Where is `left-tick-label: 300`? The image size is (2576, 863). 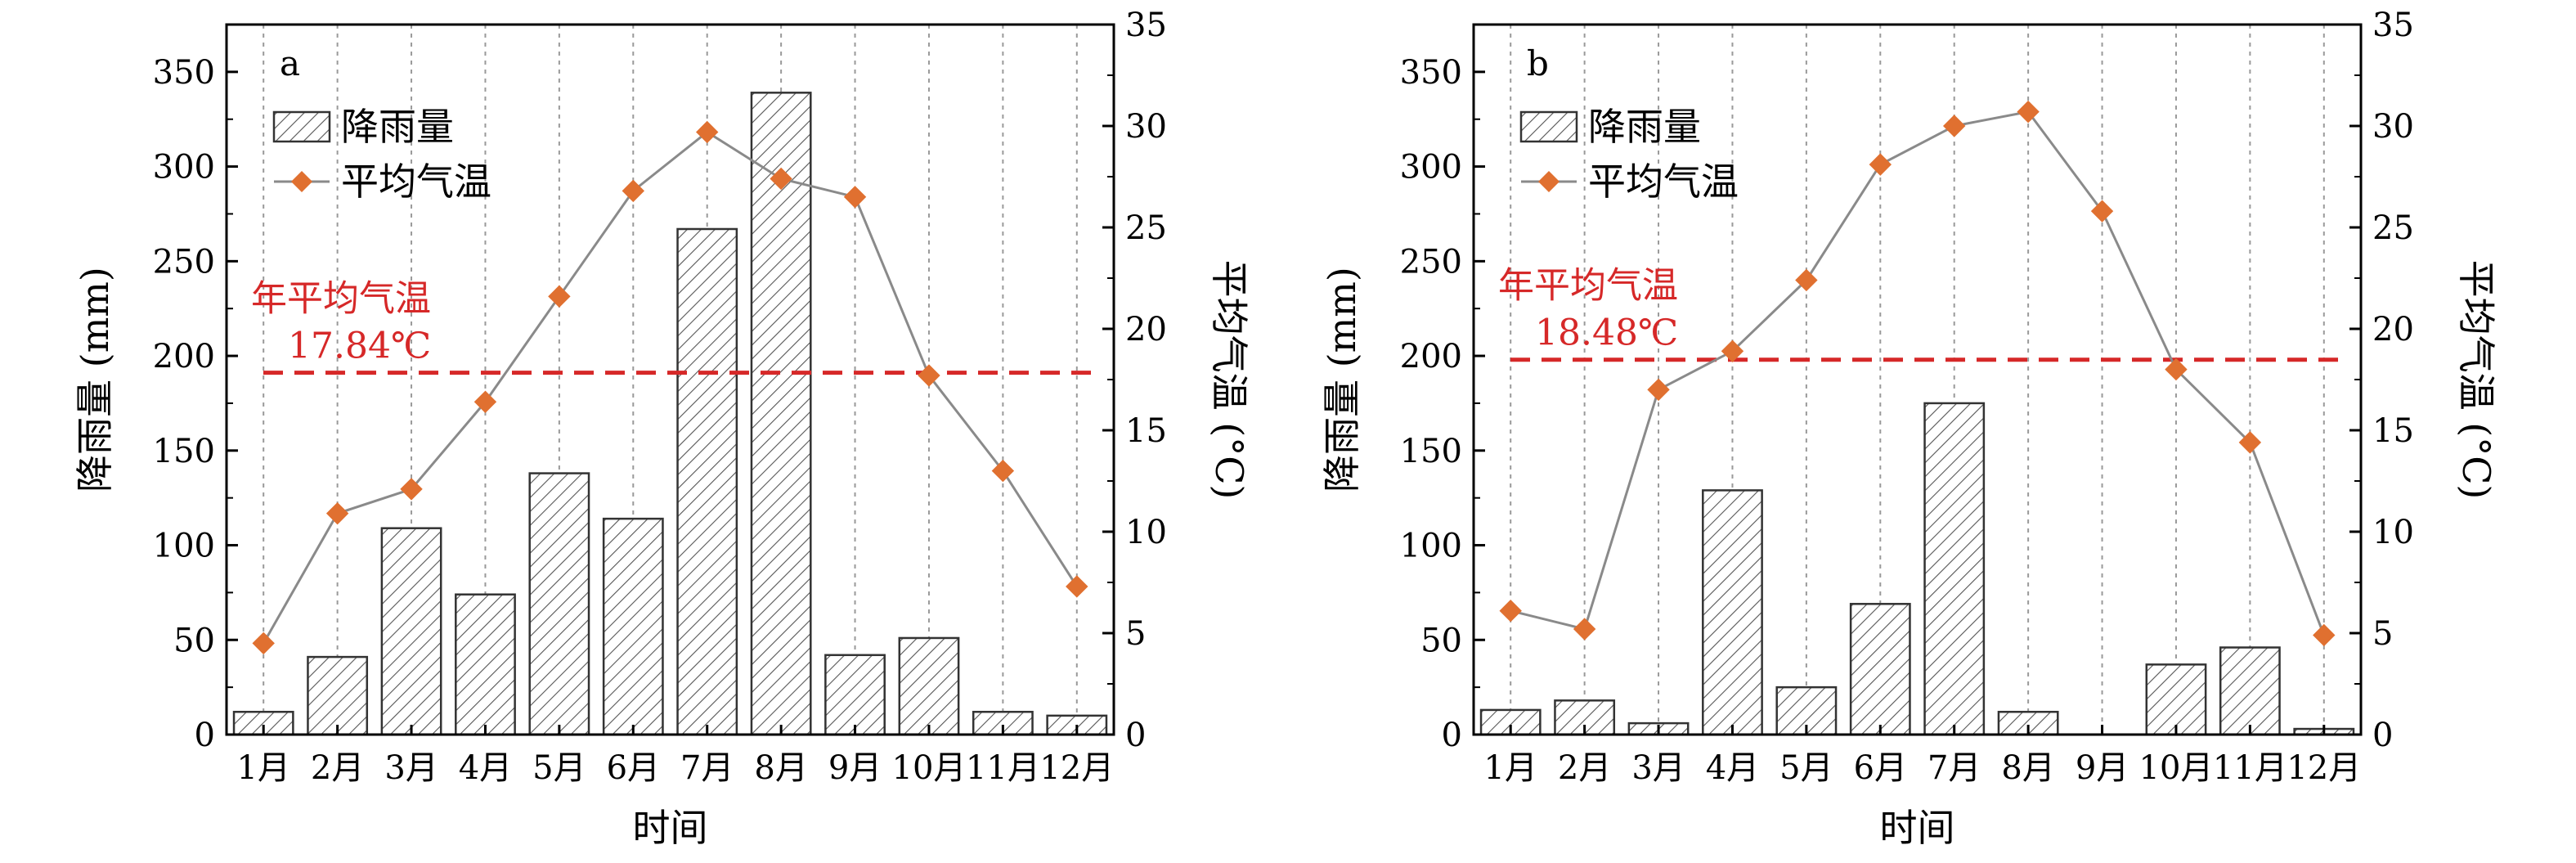 left-tick-label: 300 is located at coordinates (184, 168).